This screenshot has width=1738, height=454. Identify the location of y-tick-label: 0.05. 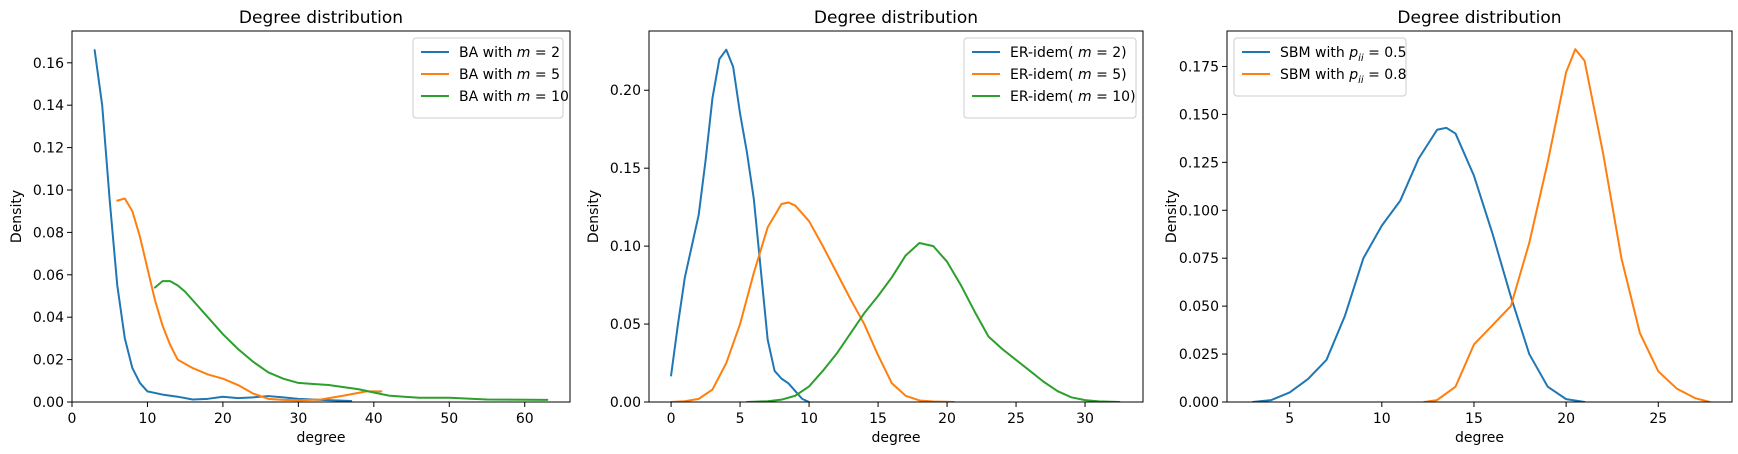
(625, 325).